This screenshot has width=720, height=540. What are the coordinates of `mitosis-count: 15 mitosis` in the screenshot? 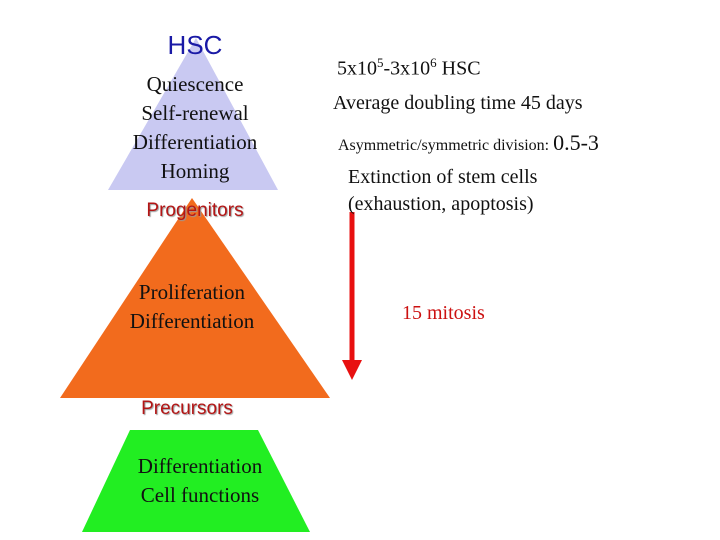 It's located at (443, 313).